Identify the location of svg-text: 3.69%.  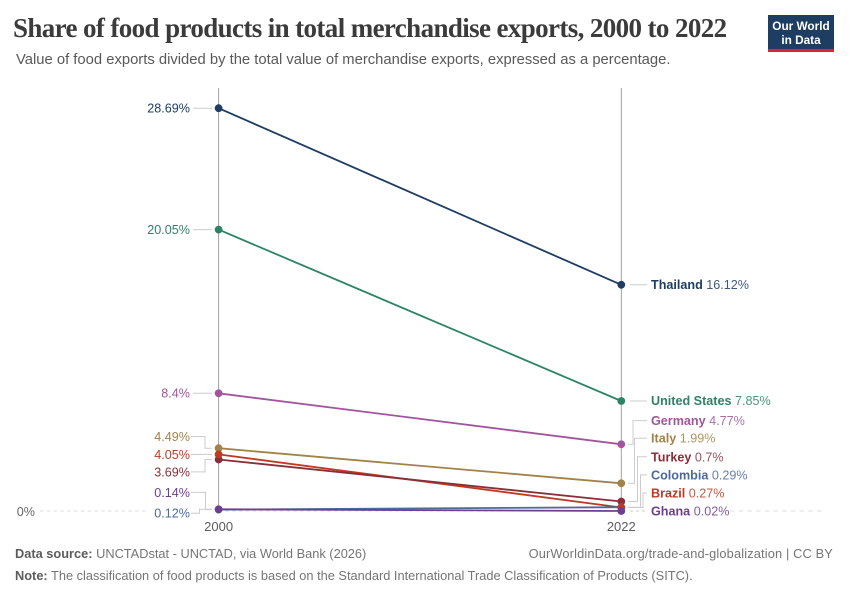
(172, 472).